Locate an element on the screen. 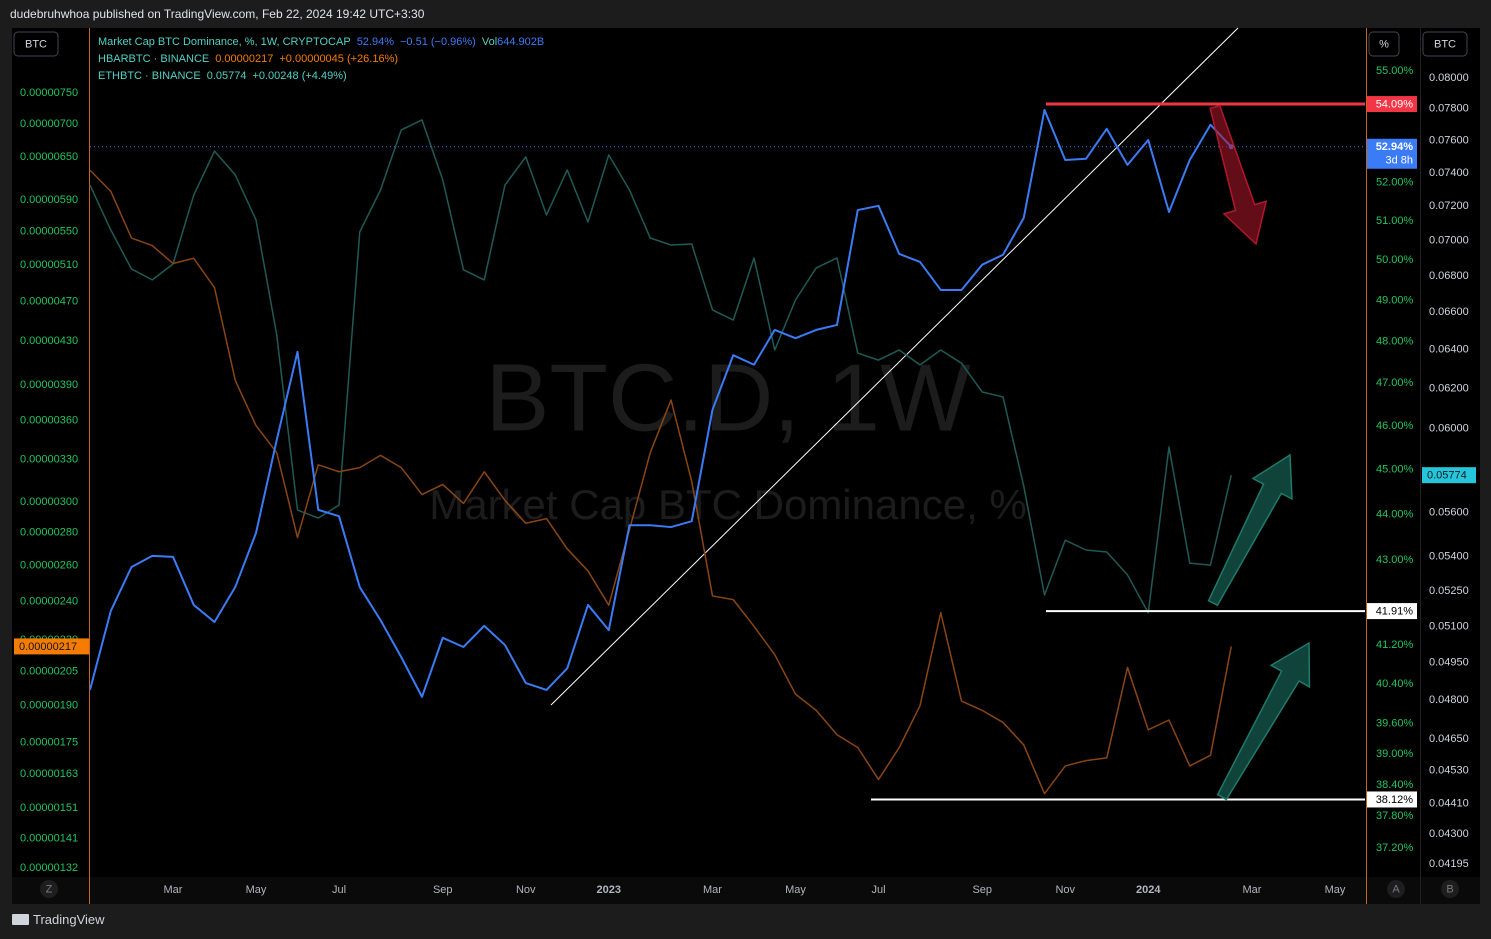 This screenshot has width=1491, height=939. legend-last-value-label: 0.05774 is located at coordinates (227, 76).